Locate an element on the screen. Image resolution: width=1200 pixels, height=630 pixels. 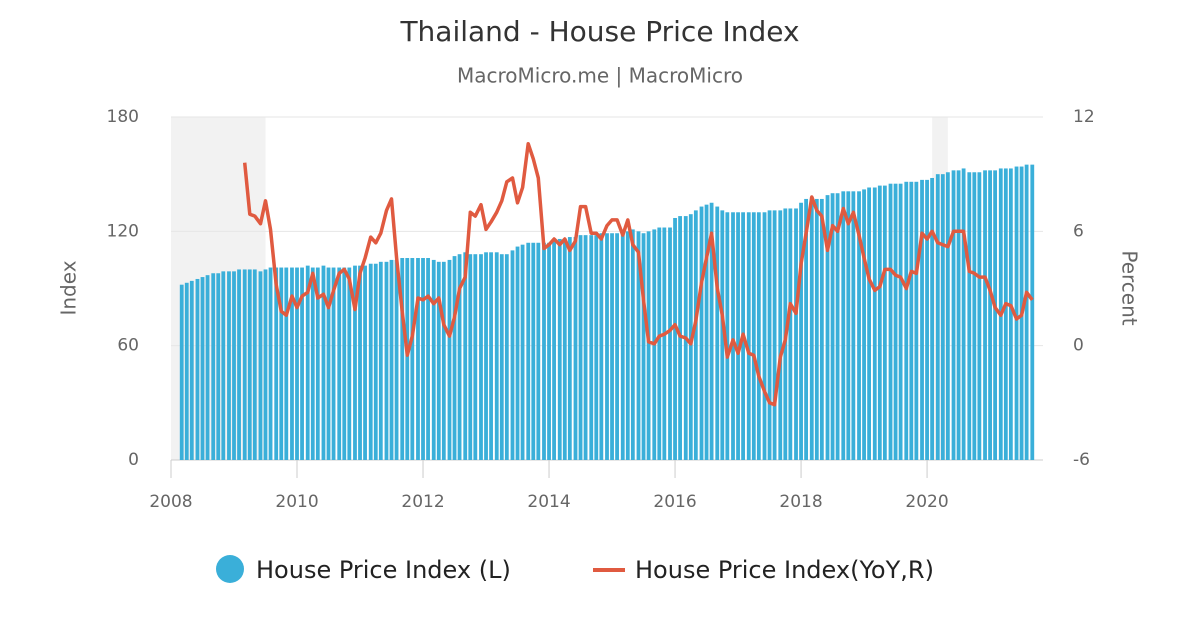
legend-label: House Price Index (L) is located at coordinates (383, 570).